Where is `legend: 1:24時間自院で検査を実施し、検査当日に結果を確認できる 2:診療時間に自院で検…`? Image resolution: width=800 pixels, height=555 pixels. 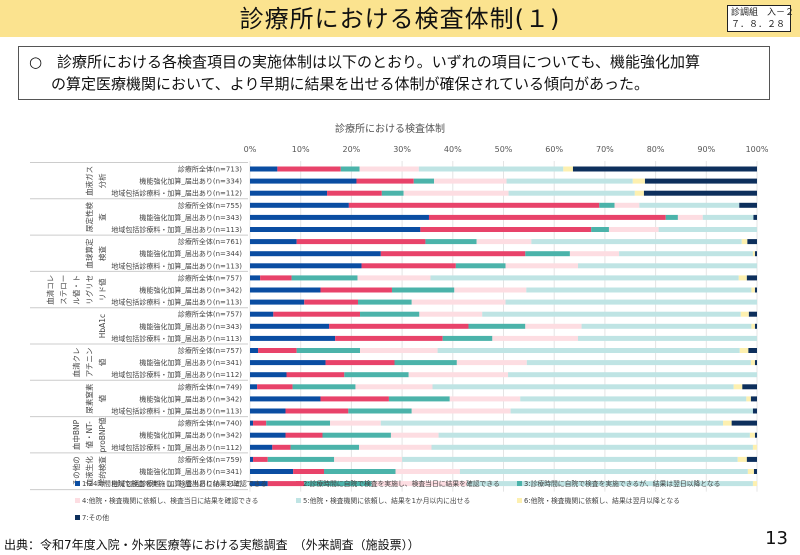 legend: 1:24時間自院で検査を実施し、検査当日に結果を確認できる 2:診療時間に自院で検… is located at coordinates (397, 500).